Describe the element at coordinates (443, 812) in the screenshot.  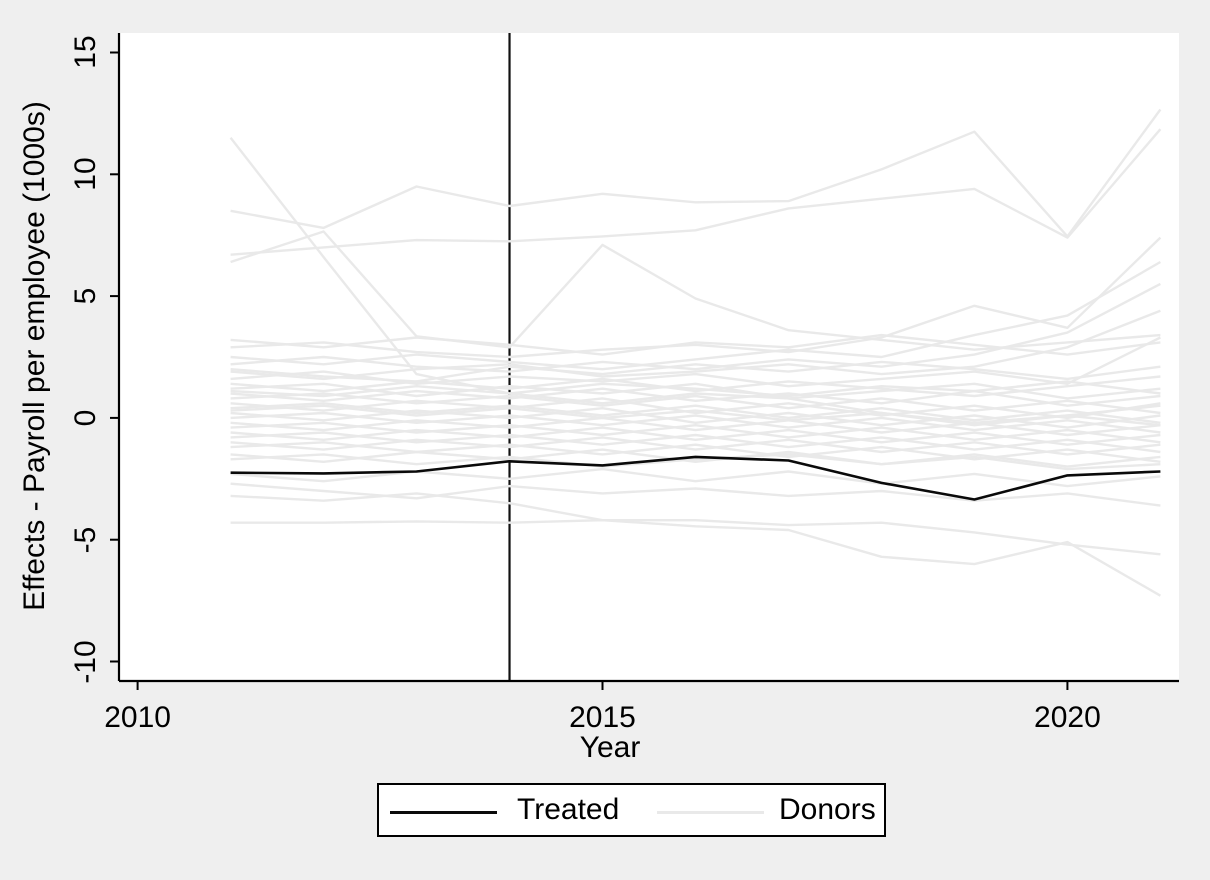
I see `treated-legend-swatch` at that location.